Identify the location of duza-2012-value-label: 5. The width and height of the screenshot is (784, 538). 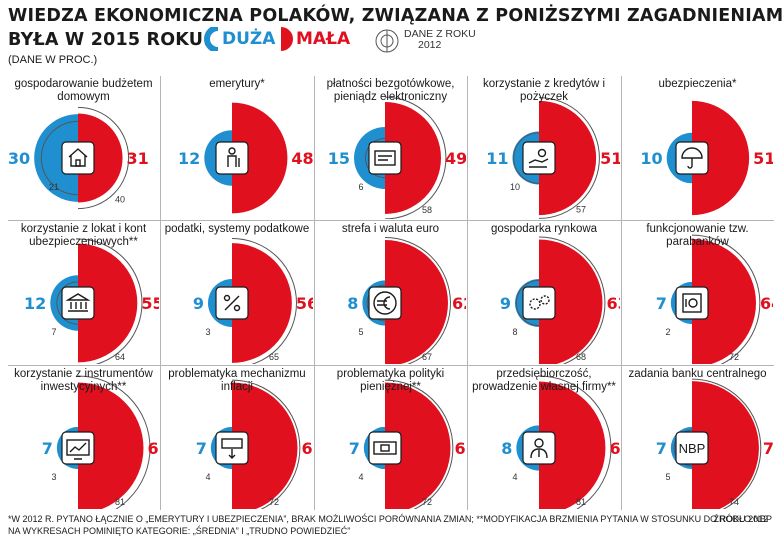
(360, 332).